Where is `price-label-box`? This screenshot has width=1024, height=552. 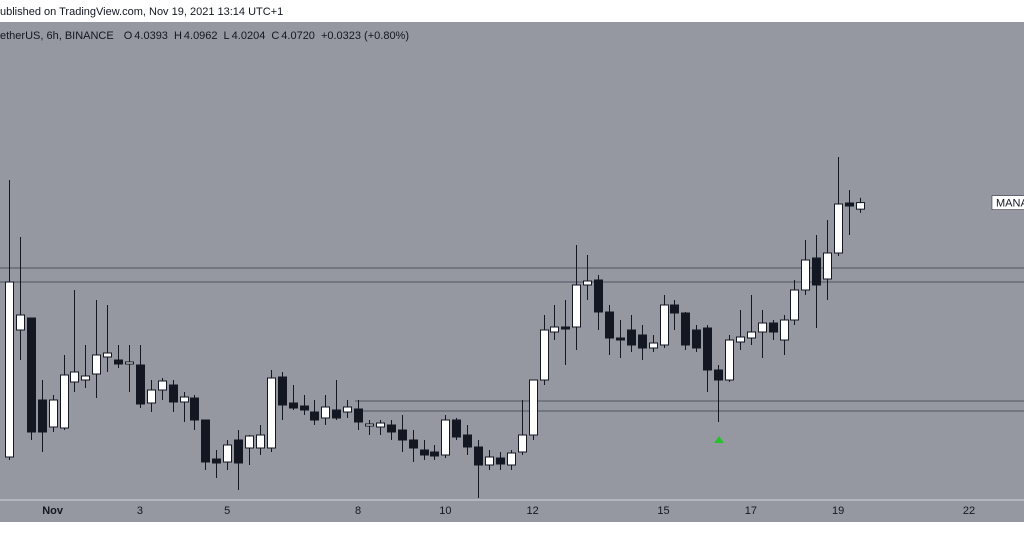 price-label-box is located at coordinates (1007, 202).